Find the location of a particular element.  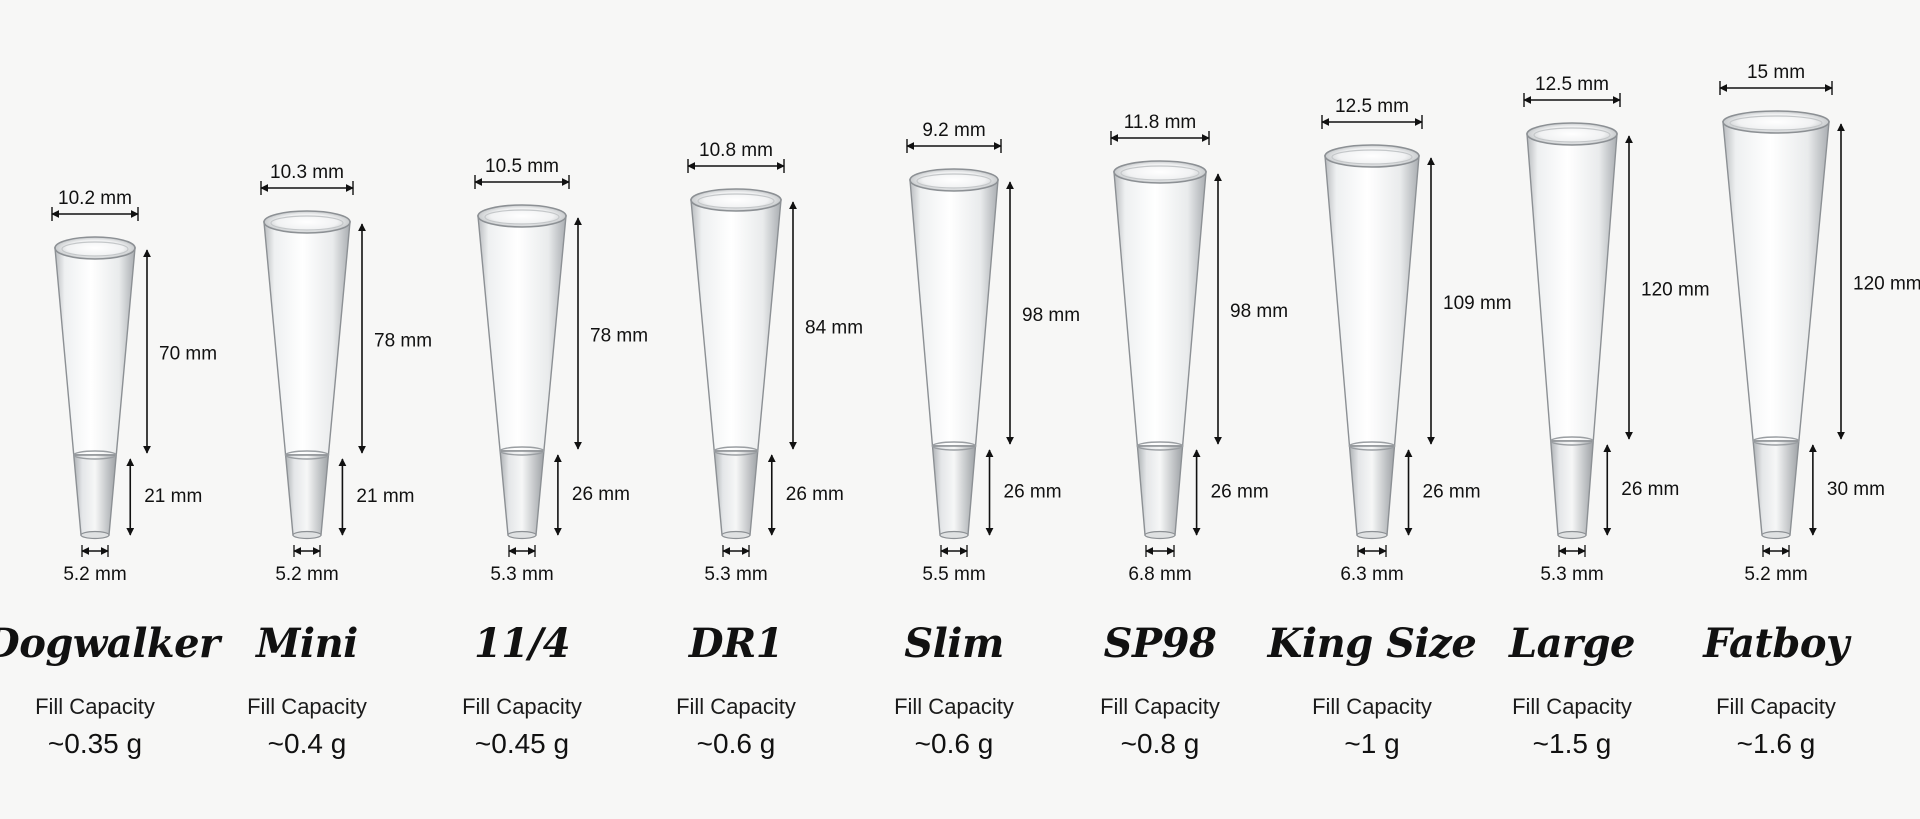

paper-length-label: 84 mm is located at coordinates (834, 328).